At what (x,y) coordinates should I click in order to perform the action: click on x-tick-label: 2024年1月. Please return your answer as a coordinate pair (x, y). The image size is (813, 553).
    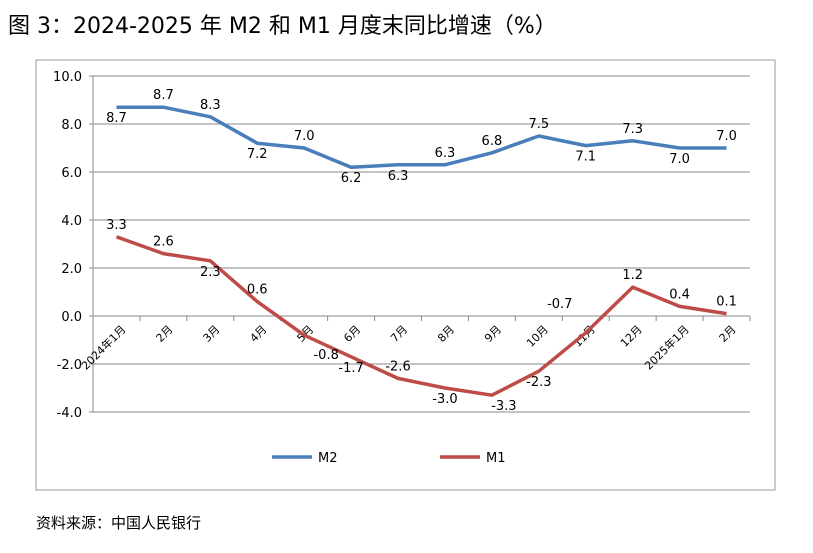
    Looking at the image, I should click on (103, 347).